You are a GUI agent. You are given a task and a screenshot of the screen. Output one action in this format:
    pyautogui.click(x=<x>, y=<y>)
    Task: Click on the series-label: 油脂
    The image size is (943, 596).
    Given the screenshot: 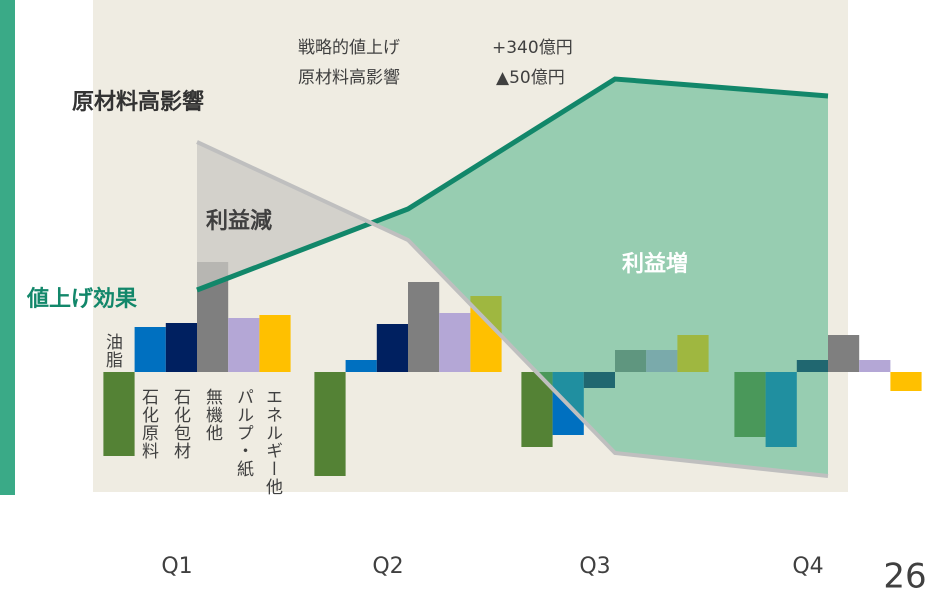 What is the action you would take?
    pyautogui.click(x=112, y=351)
    